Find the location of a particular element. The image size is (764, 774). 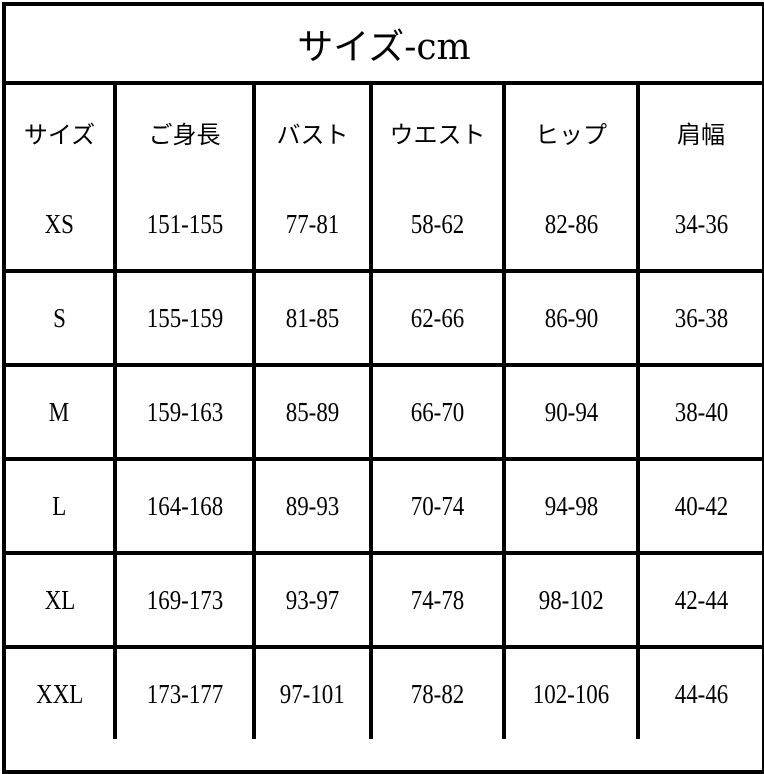

table-cell: 169-173 is located at coordinates (184, 600).